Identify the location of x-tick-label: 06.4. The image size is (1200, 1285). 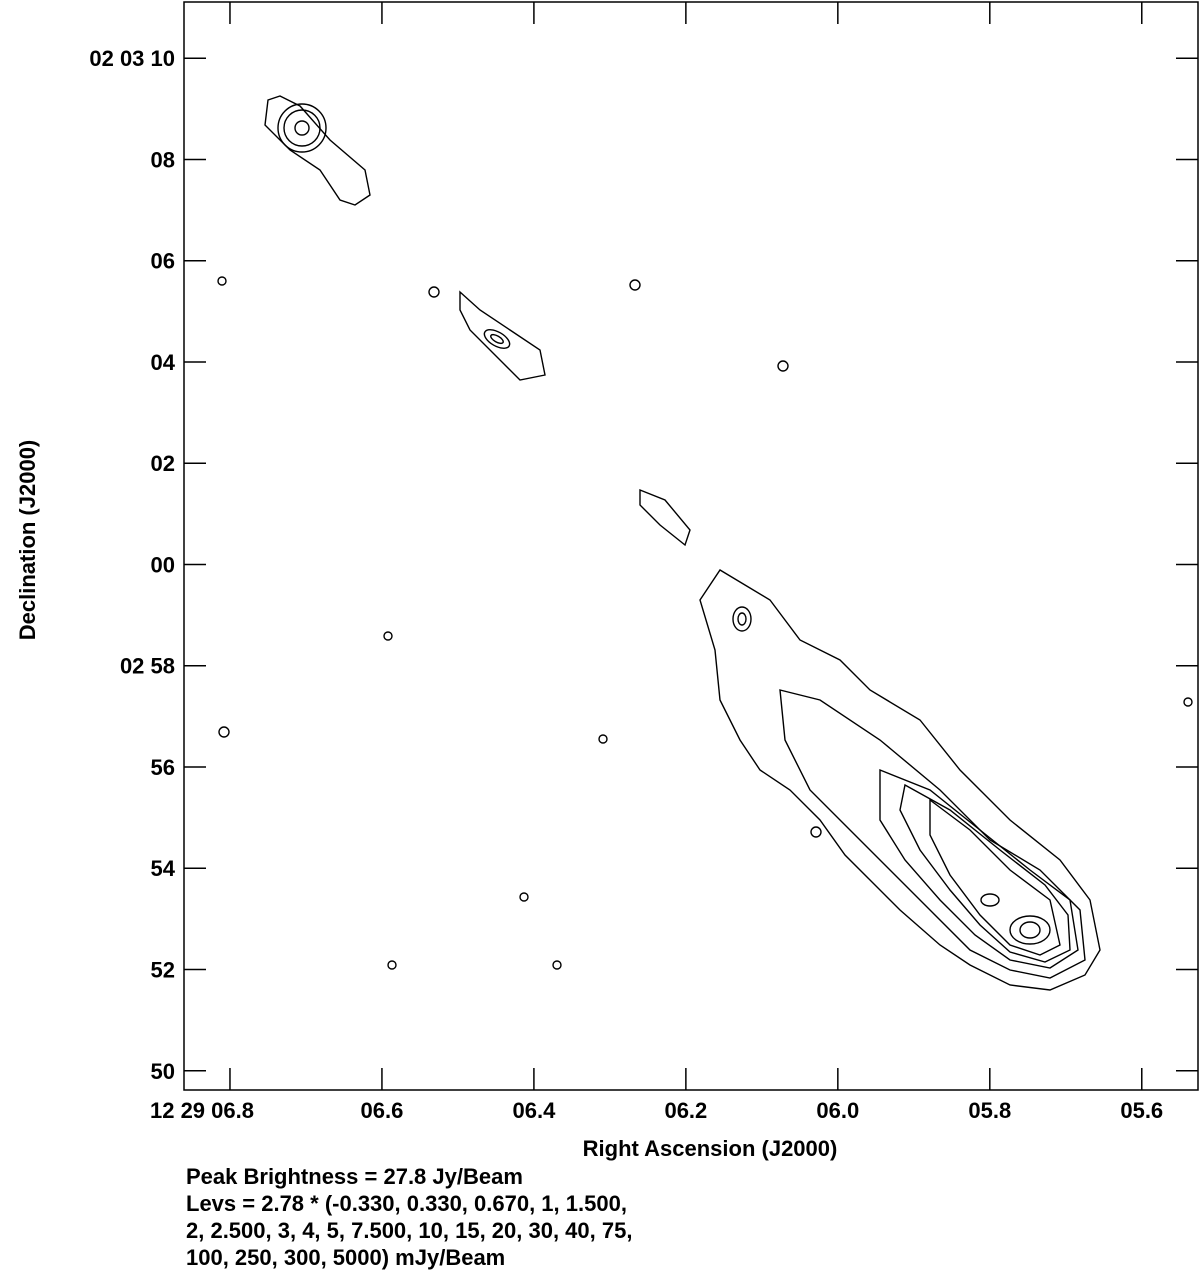
(534, 1110).